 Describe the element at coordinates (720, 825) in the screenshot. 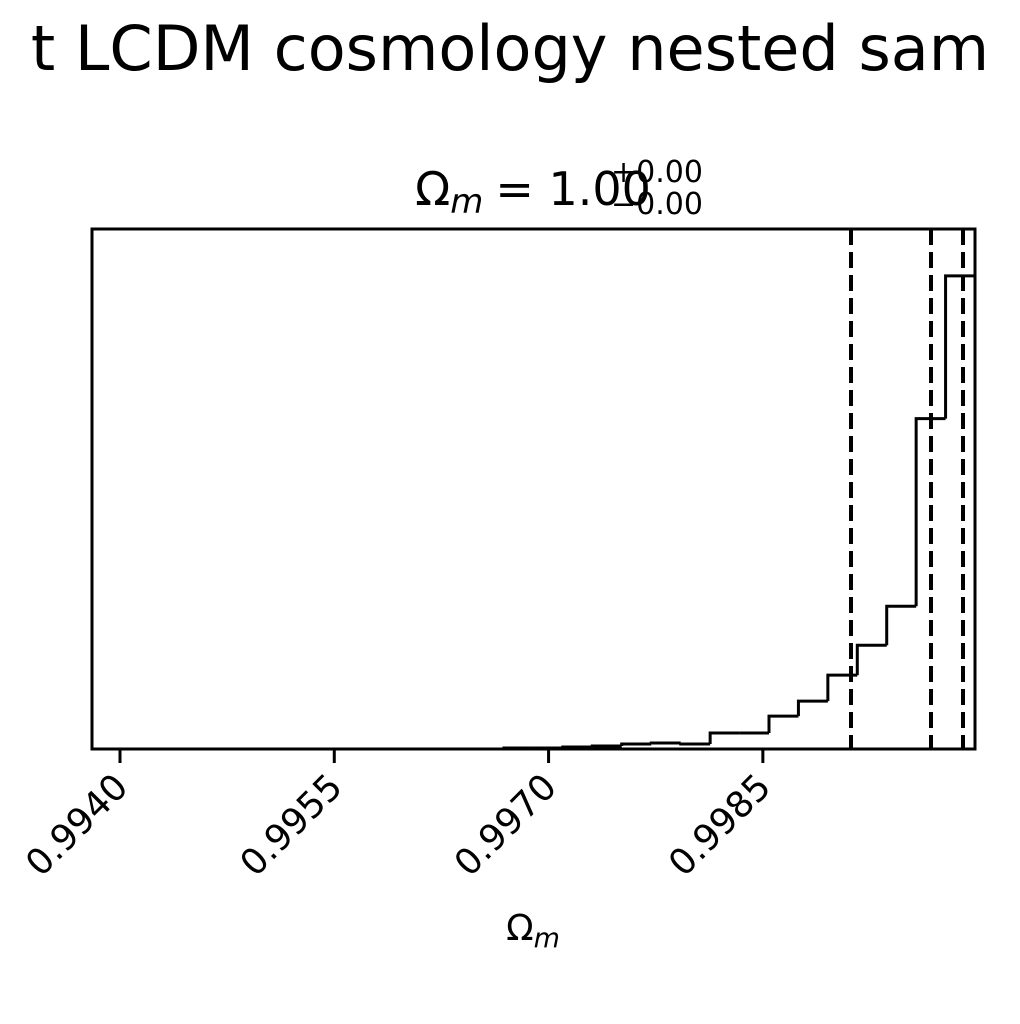

I see `x-tick-label: 0.9985` at that location.